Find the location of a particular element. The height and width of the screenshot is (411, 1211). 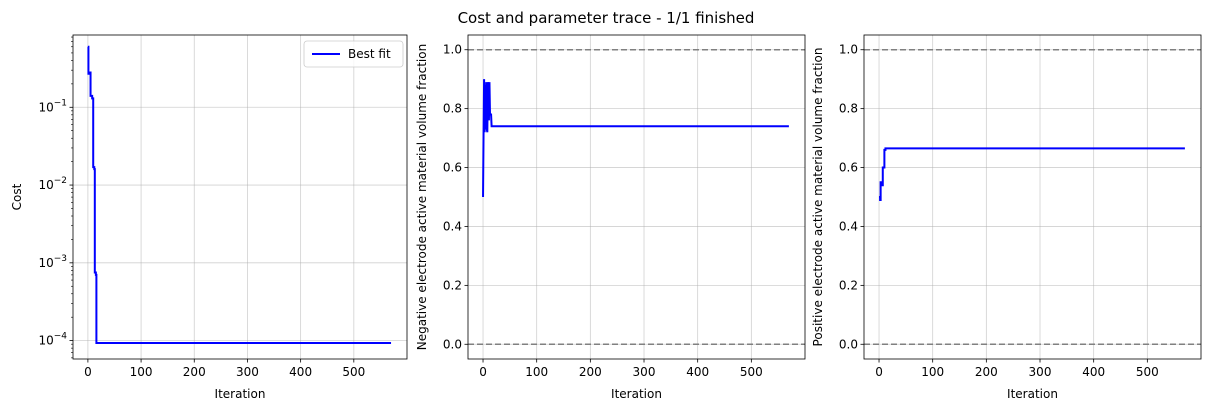

legend-box is located at coordinates (353, 54).